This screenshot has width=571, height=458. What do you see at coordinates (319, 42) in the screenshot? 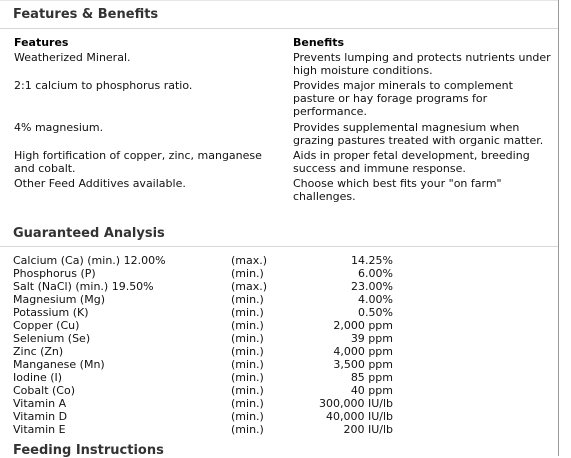
I see `benefits-header: Benefits` at bounding box center [319, 42].